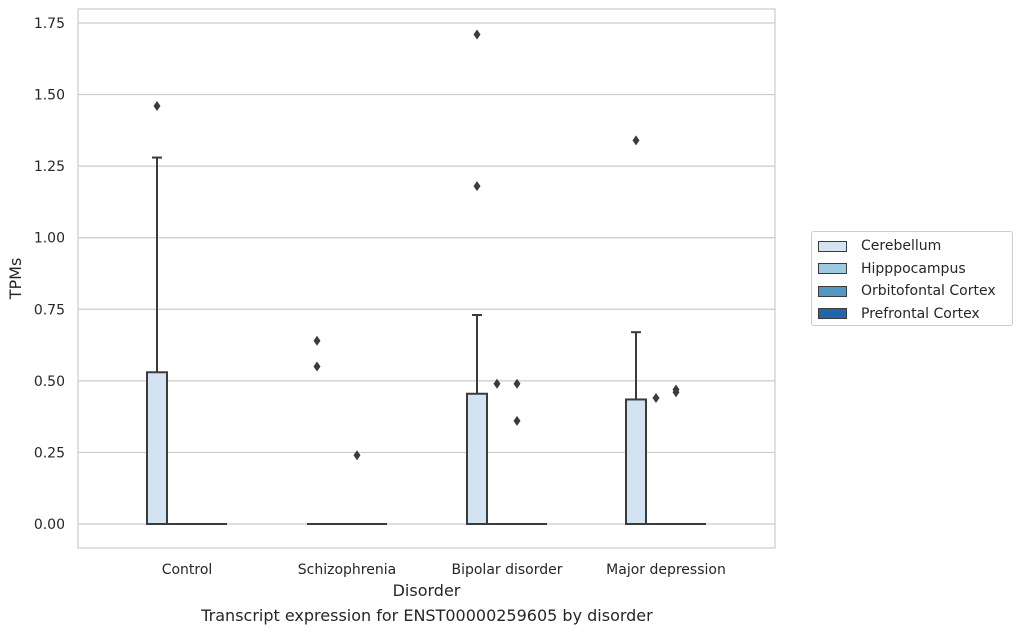  Describe the element at coordinates (913, 268) in the screenshot. I see `legend-label: Hipppocampus` at that location.